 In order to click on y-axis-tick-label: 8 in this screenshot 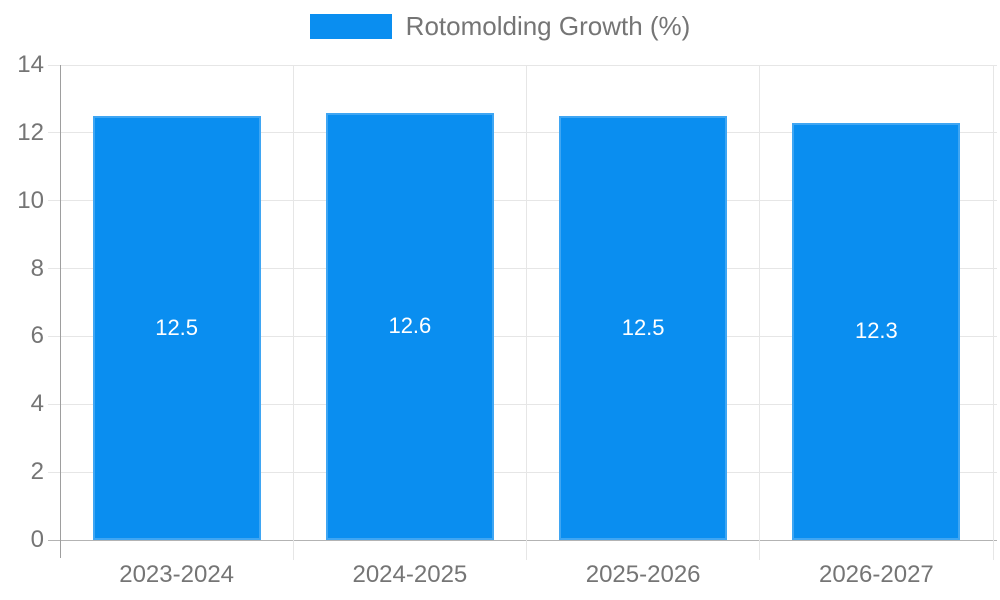, I will do `click(37, 268)`.